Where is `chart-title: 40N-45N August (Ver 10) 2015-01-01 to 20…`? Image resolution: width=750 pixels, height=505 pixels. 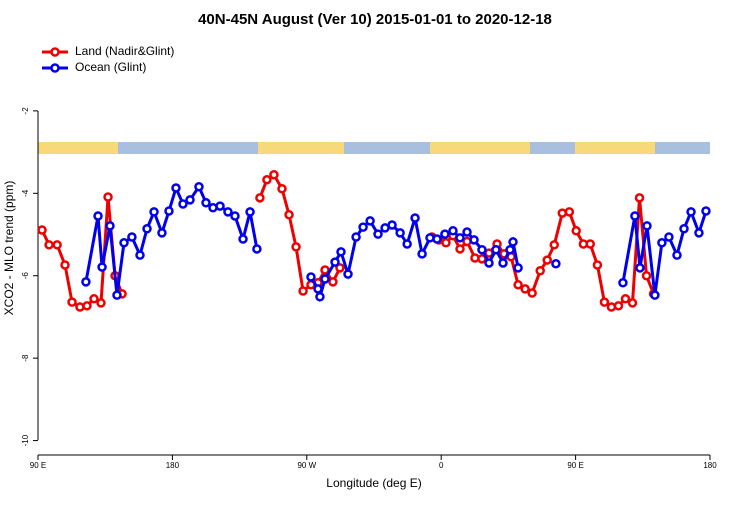 chart-title: 40N-45N August (Ver 10) 2015-01-01 to 20… is located at coordinates (375, 19).